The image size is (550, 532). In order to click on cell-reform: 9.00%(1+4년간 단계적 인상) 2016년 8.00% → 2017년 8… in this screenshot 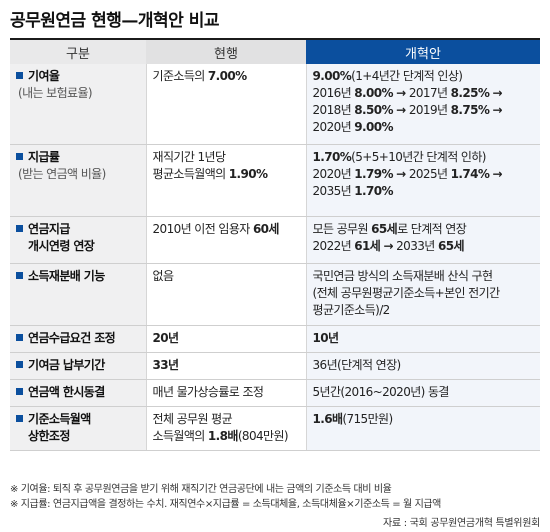, I will do `click(423, 104)`.